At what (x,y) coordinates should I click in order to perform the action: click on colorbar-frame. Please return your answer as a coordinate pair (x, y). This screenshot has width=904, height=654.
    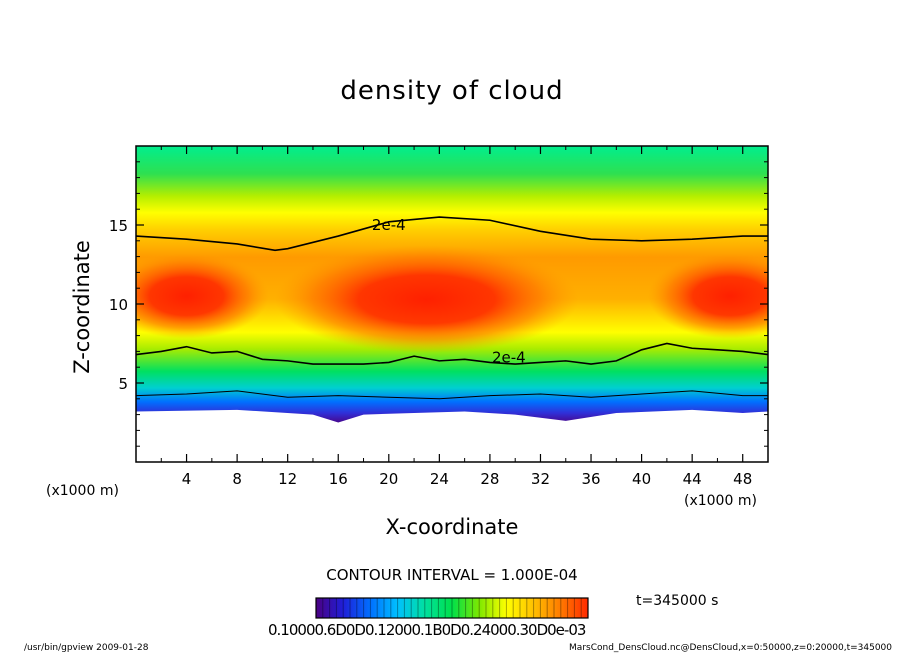
    Looking at the image, I should click on (452, 608).